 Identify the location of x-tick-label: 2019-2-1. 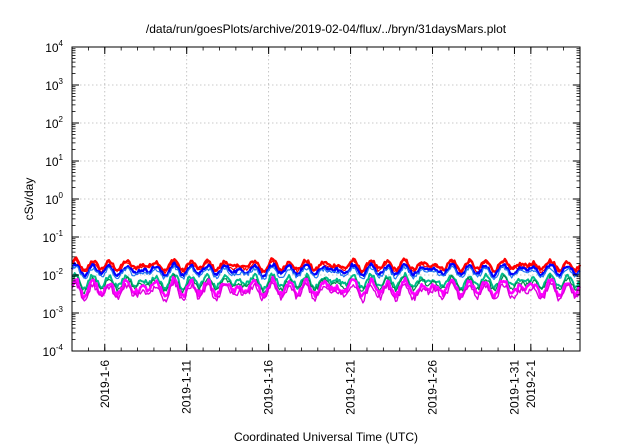
(531, 384).